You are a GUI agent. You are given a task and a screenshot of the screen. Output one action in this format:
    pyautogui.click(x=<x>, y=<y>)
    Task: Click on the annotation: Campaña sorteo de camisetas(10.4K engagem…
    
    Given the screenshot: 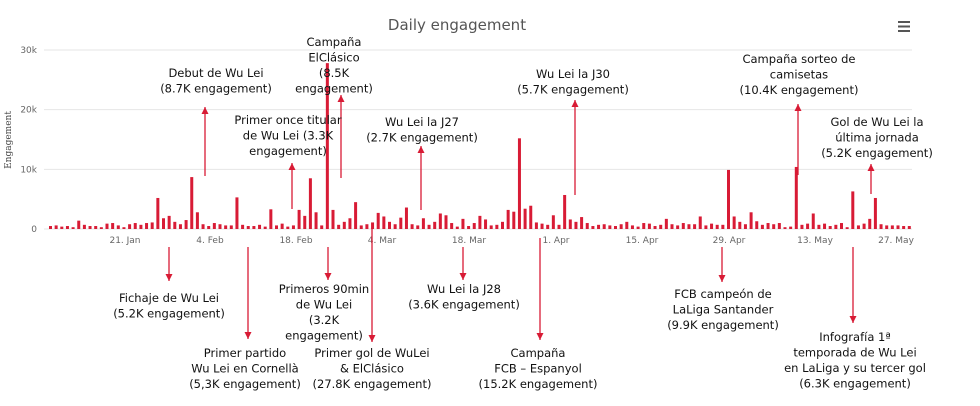 What is the action you would take?
    pyautogui.click(x=799, y=113)
    